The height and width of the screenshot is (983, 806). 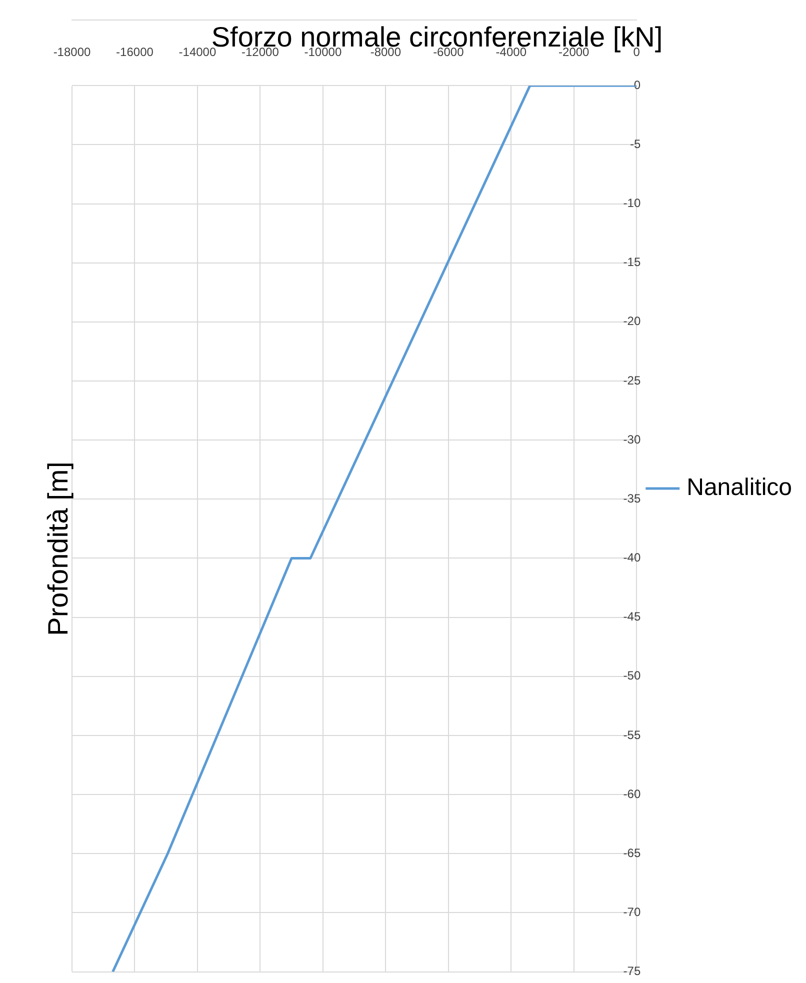 I want to click on y-tick-label: 0, so click(x=637, y=85).